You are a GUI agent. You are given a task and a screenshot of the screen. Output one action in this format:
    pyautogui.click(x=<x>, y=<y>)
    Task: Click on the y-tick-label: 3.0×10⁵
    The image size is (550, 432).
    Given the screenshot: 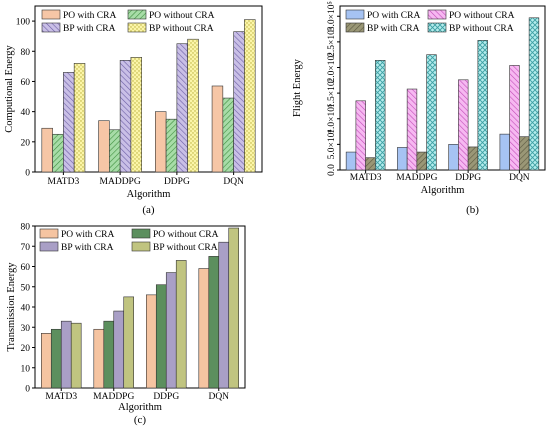 What is the action you would take?
    pyautogui.click(x=332, y=16)
    